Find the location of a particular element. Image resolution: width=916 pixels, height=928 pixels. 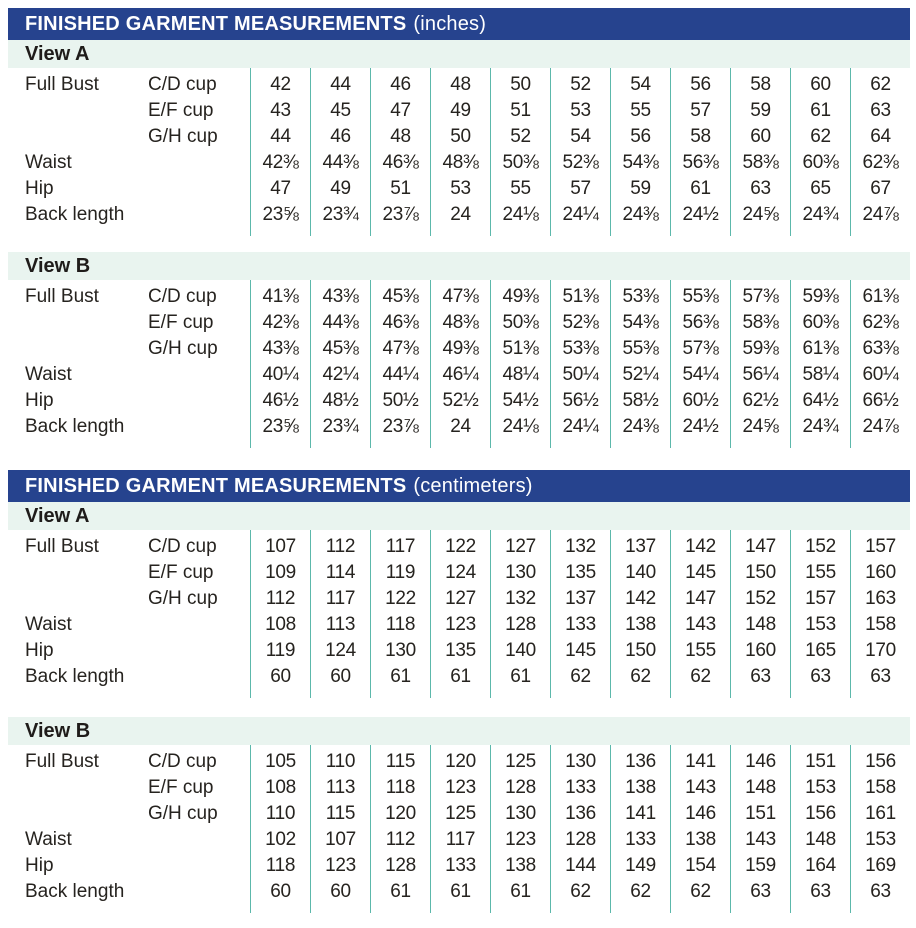

measurement-value: 118 is located at coordinates (400, 788).